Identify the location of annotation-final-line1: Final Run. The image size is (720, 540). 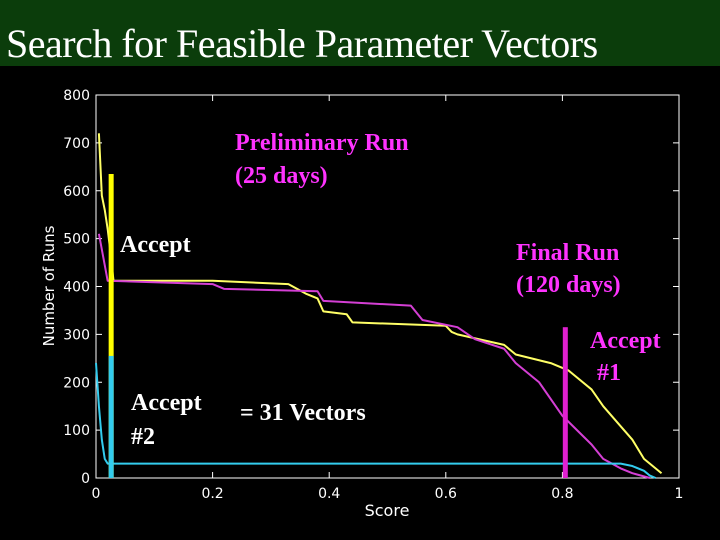
(567, 253).